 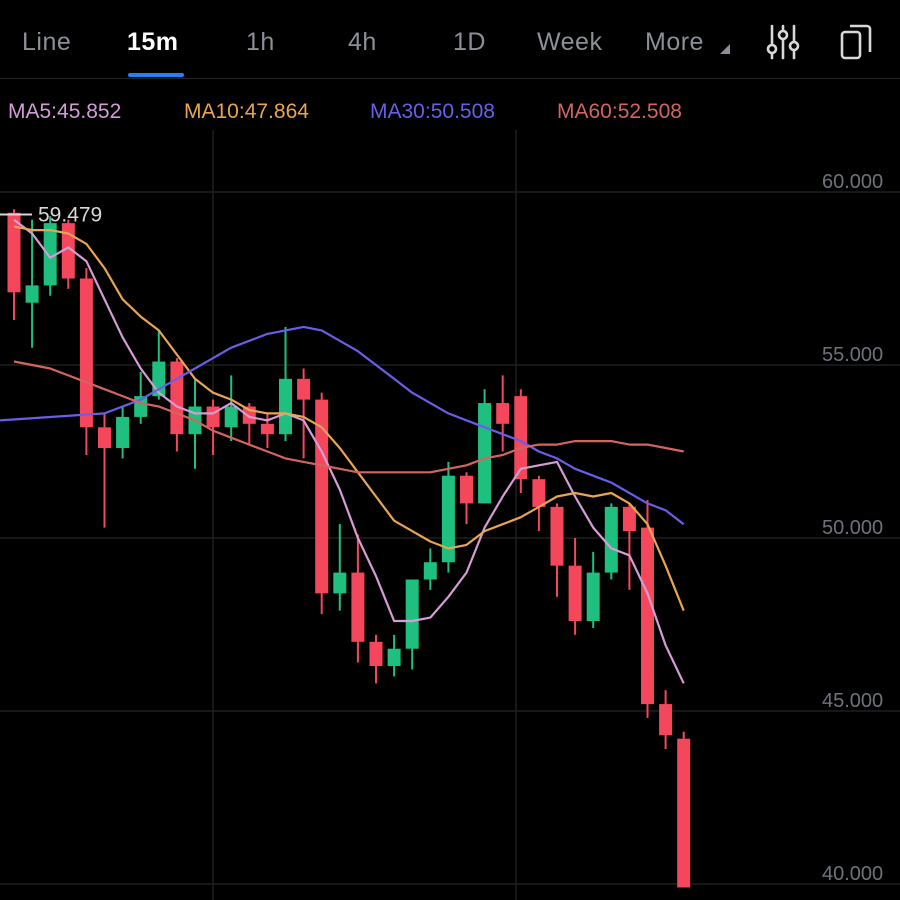 What do you see at coordinates (852, 874) in the screenshot?
I see `y-tick-label: 40.000` at bounding box center [852, 874].